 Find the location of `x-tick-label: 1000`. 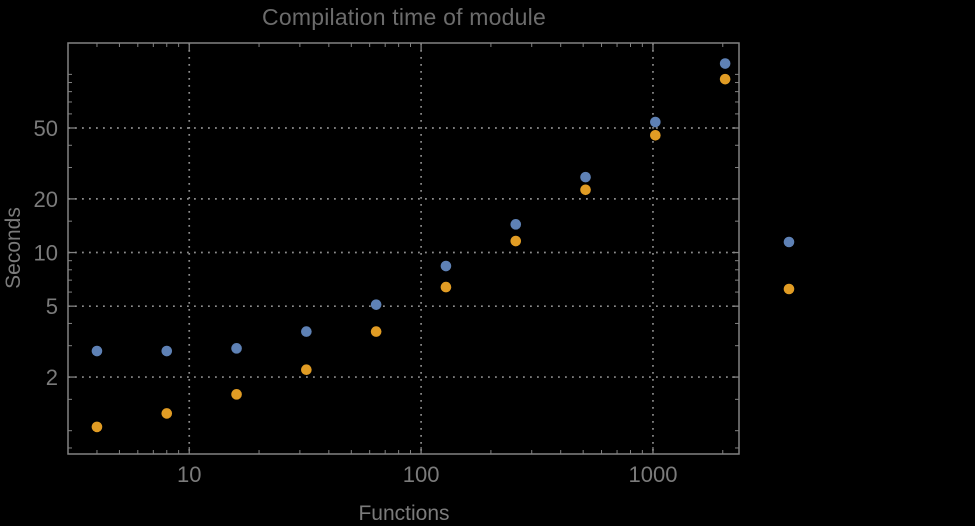

x-tick-label: 1000 is located at coordinates (652, 474).